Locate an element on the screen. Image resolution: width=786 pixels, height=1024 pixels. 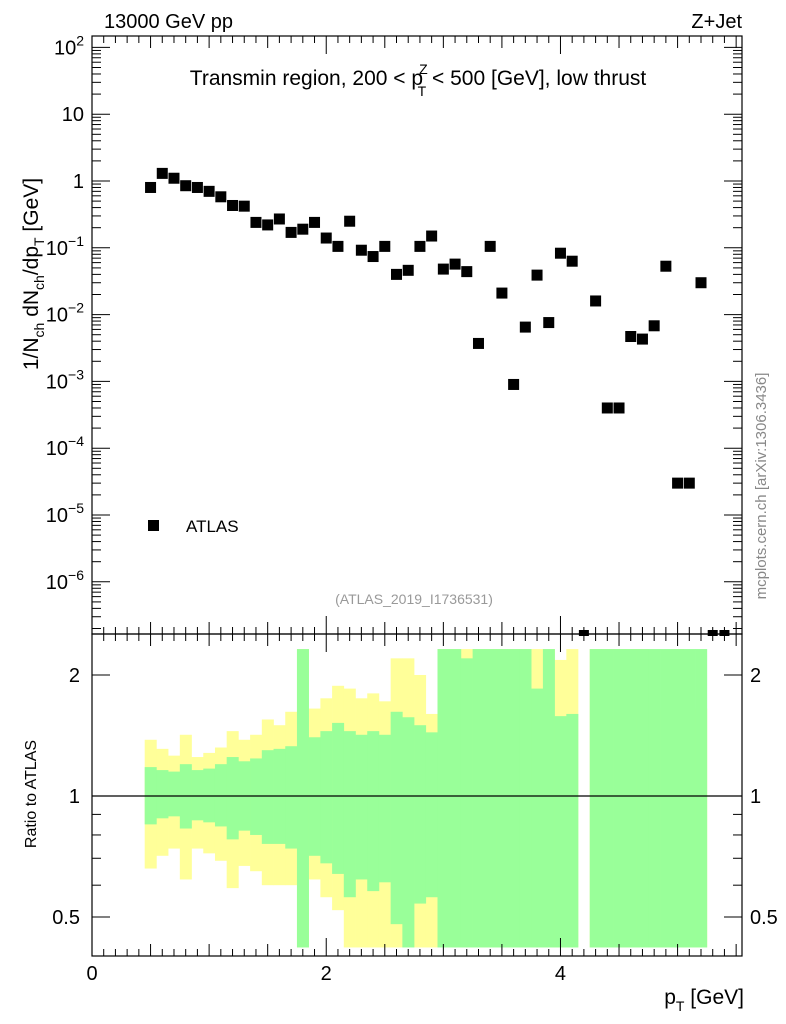
y-tick-label: 10⁻⁵ is located at coordinates (65, 513).